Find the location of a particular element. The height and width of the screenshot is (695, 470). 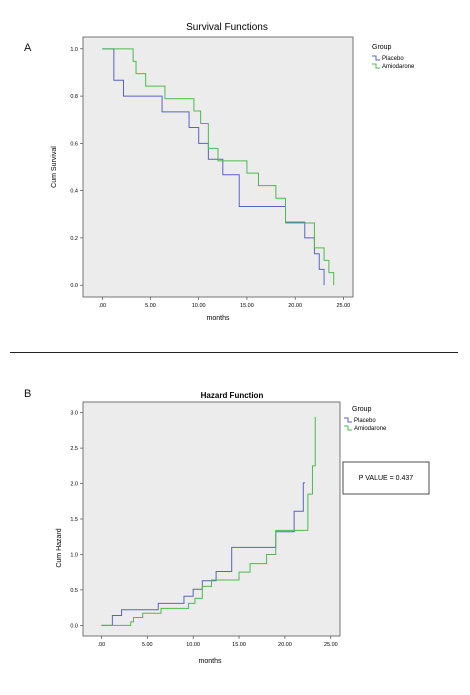

p-value-box: P VALUE = 0.437 is located at coordinates (386, 478).